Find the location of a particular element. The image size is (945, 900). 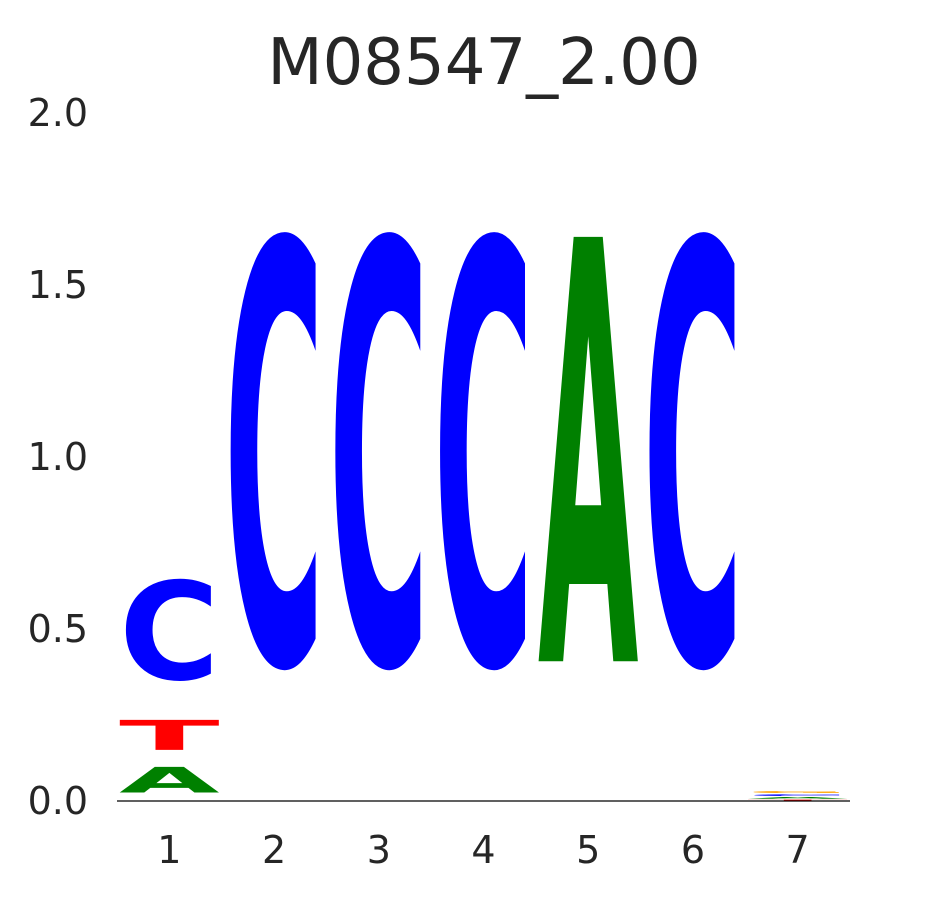

y-tick-label: 1.5 is located at coordinates (58, 285).